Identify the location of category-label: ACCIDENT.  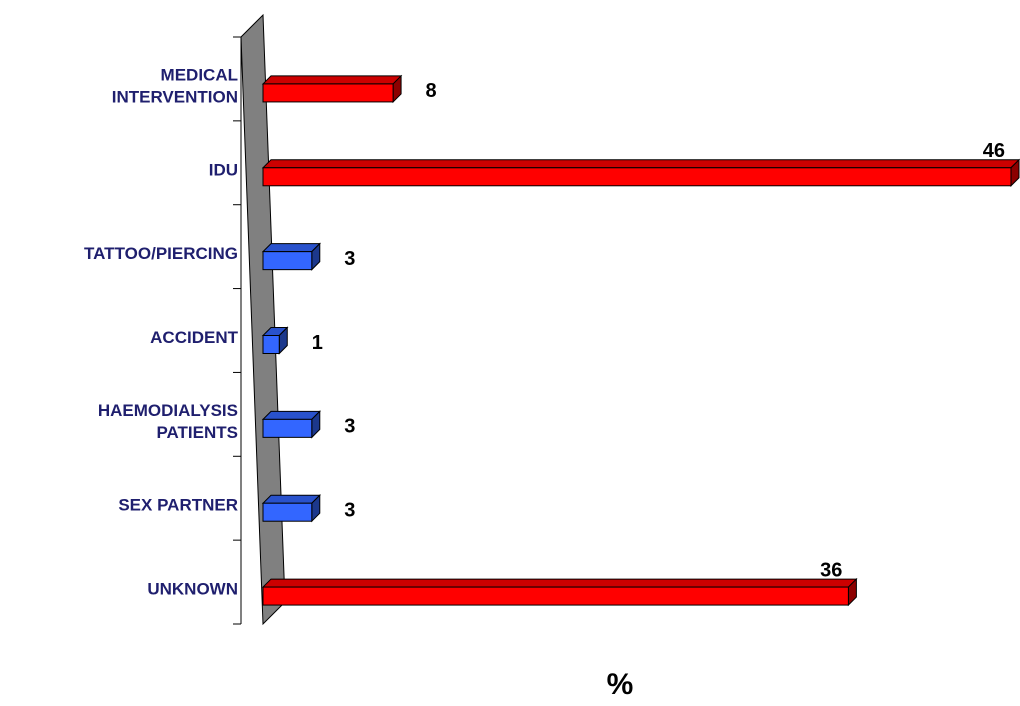
(194, 337).